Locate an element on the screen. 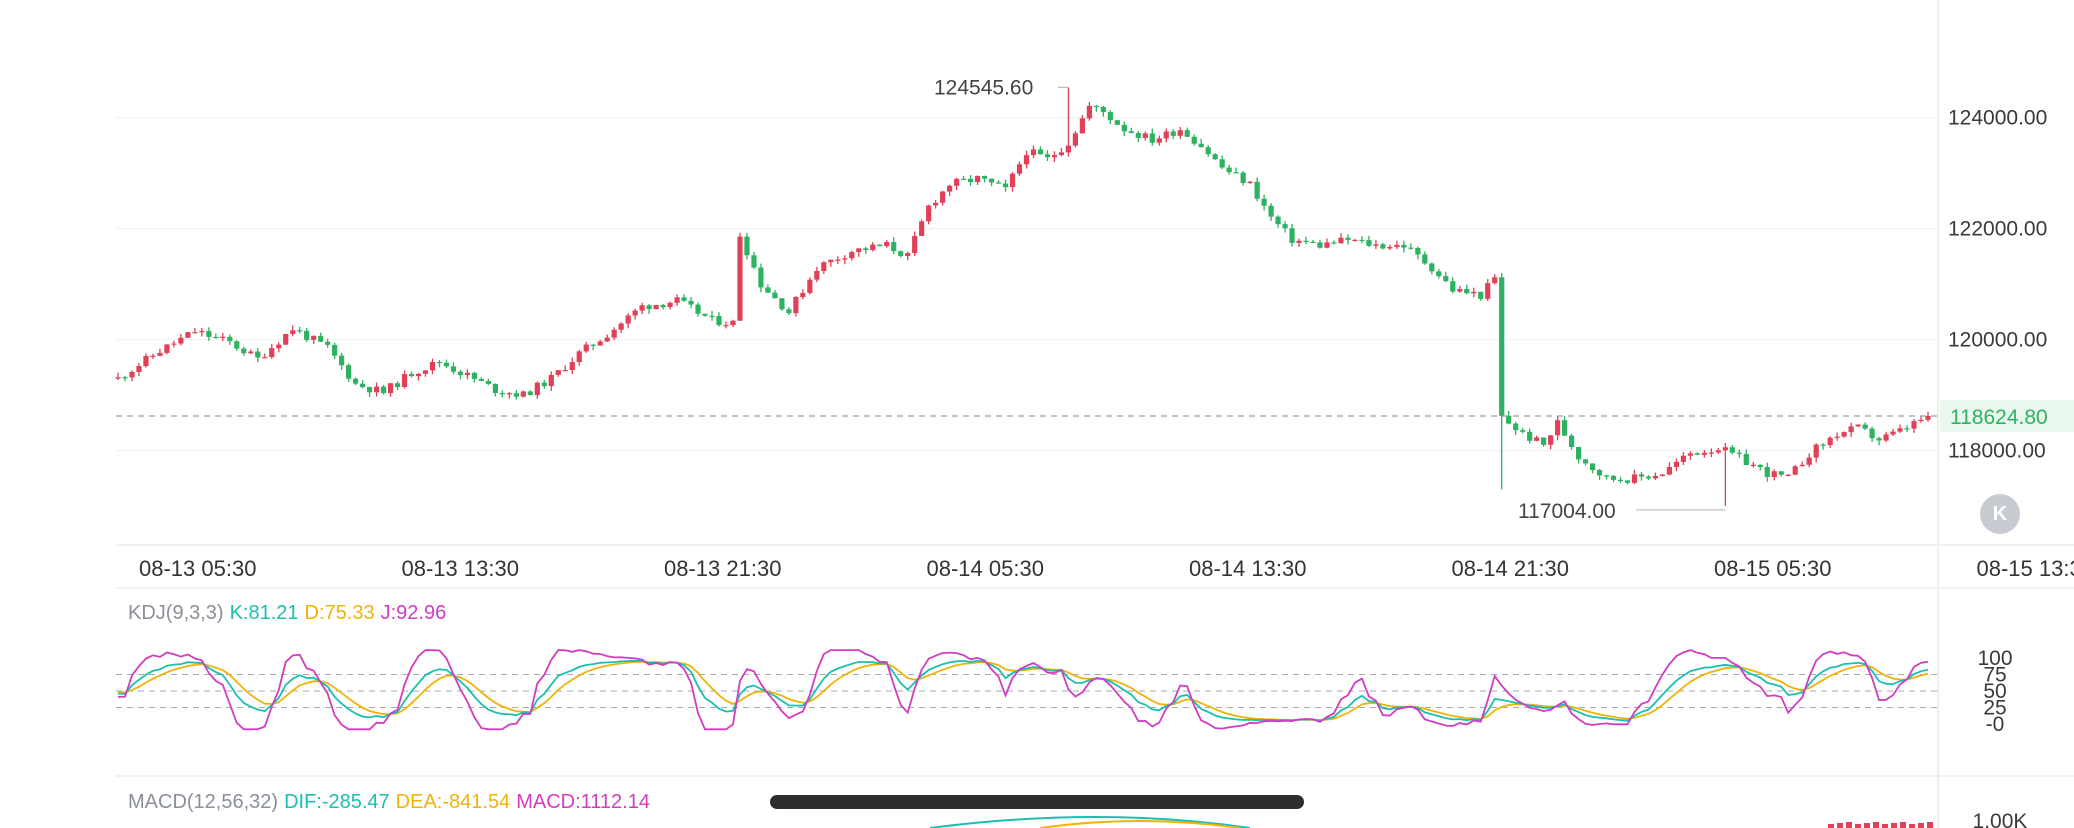  price-tick-label: 124000.00 is located at coordinates (1997, 118).